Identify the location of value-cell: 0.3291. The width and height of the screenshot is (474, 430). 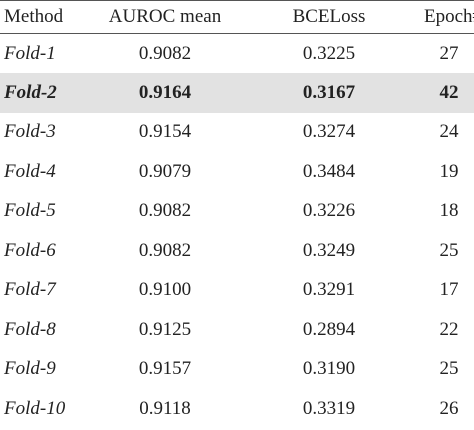
(329, 290).